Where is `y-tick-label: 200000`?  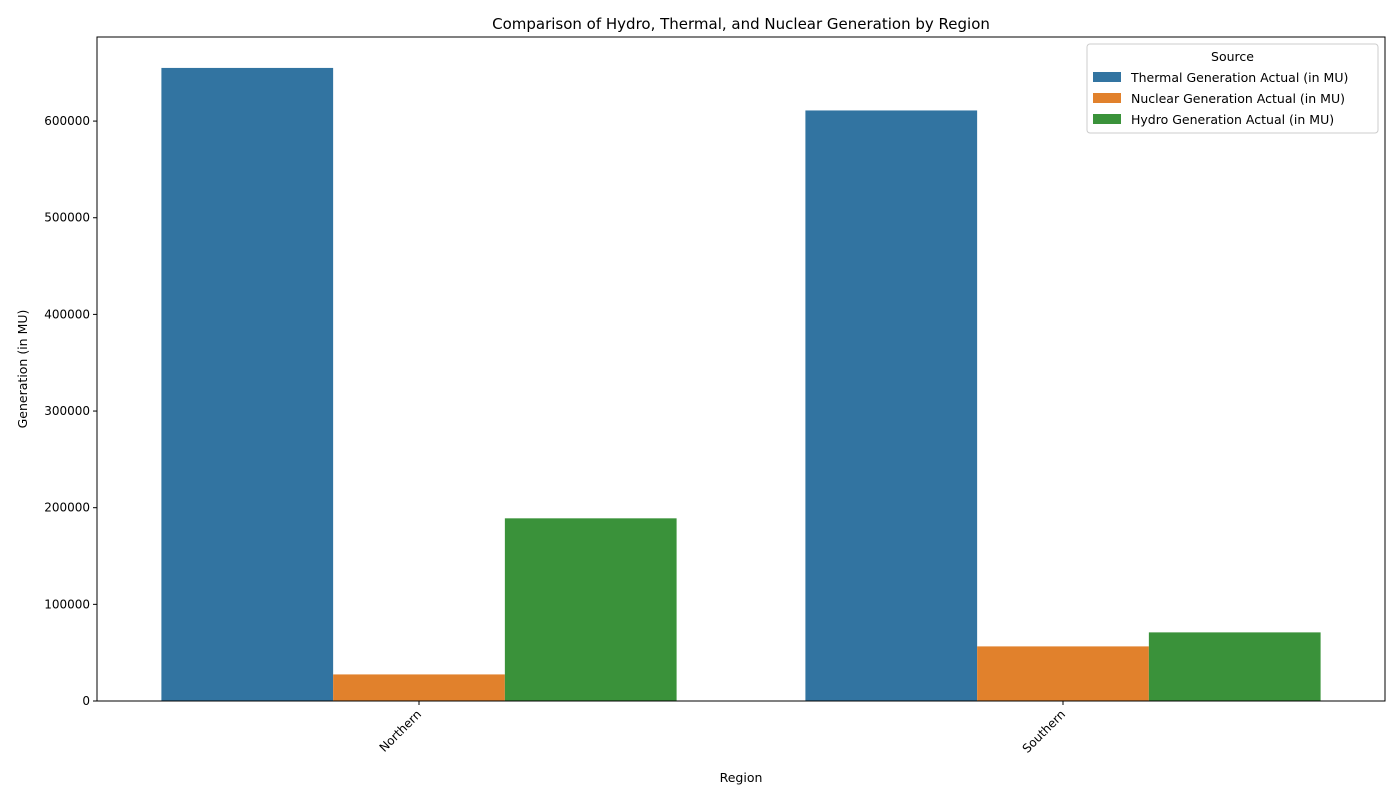 y-tick-label: 200000 is located at coordinates (67, 508).